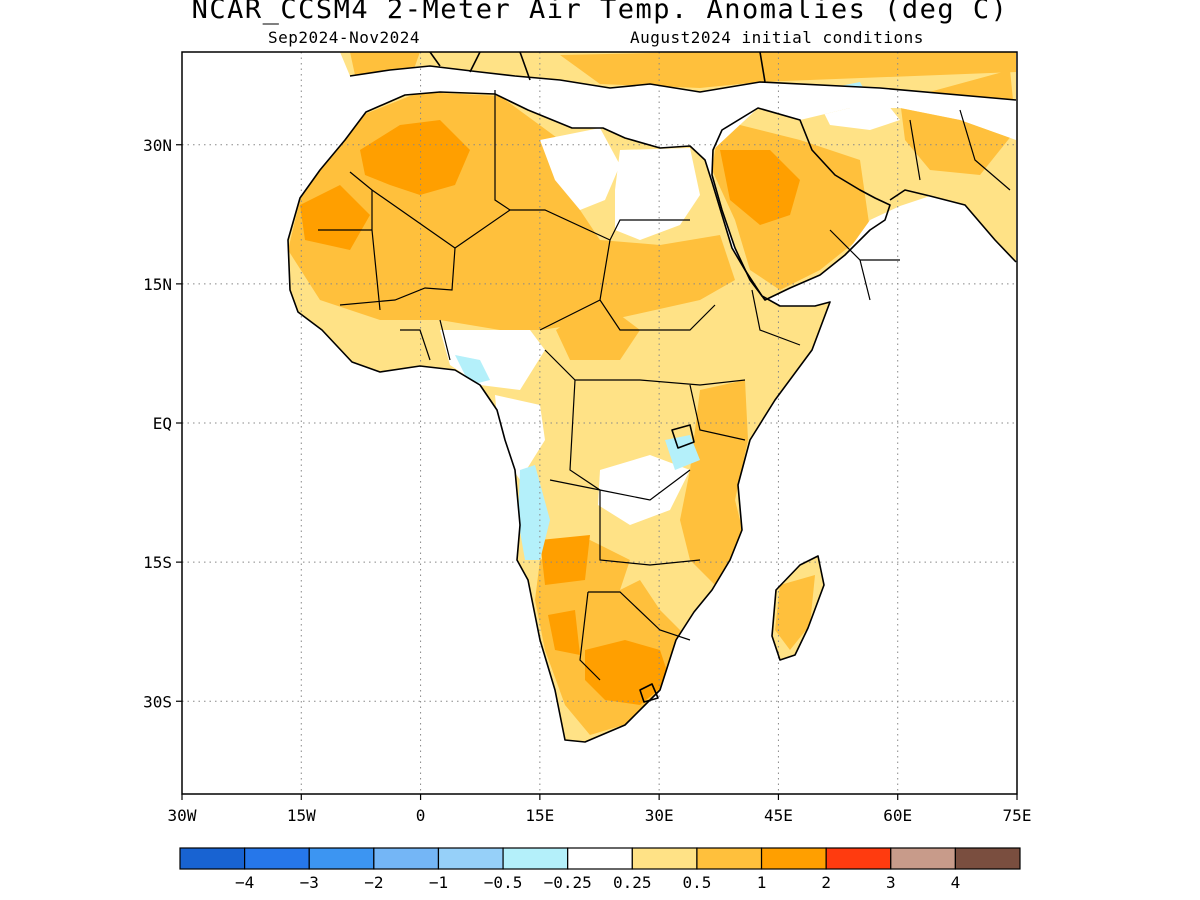 This screenshot has width=1200, height=900. I want to click on x-tick-label: 30W, so click(182, 815).